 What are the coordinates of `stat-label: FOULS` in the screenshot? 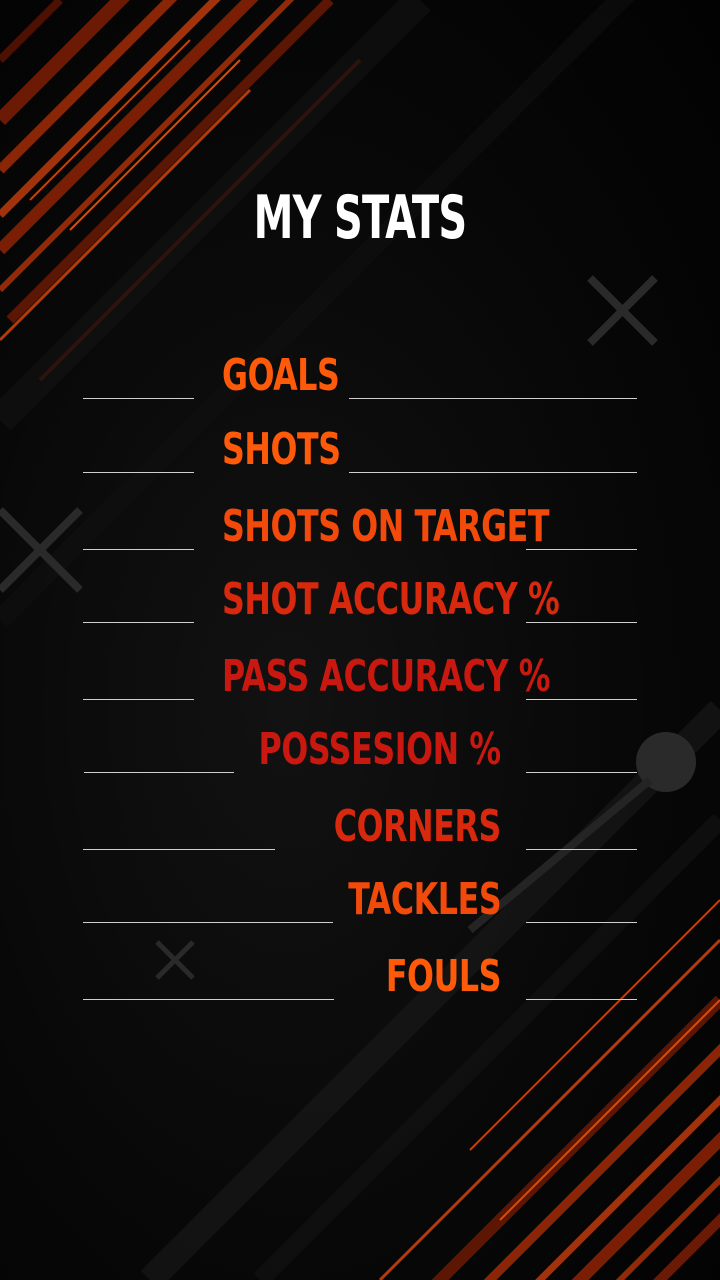 It's located at (443, 976).